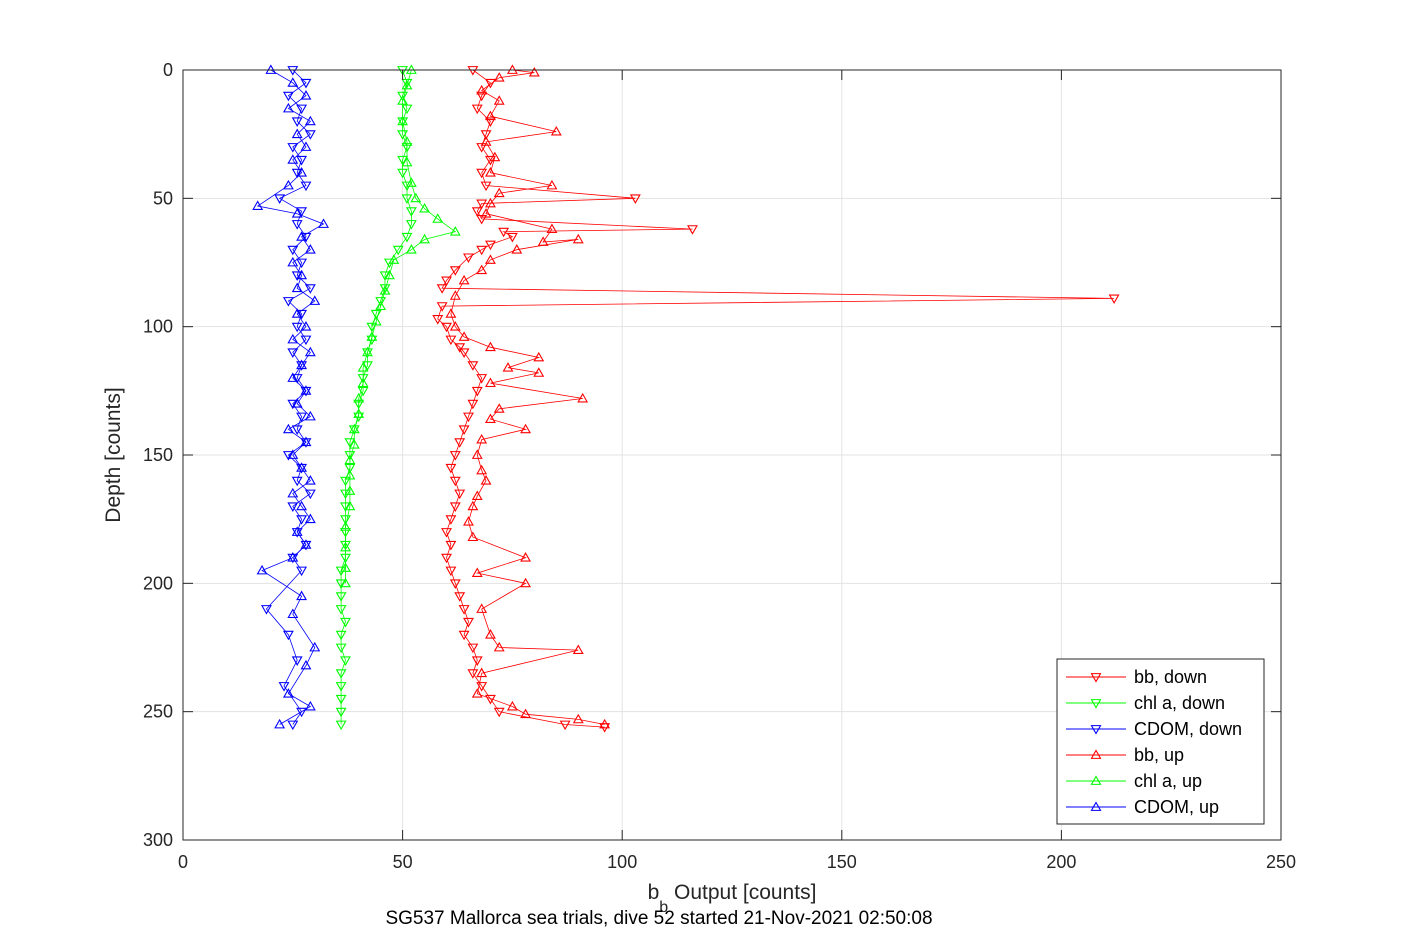 This screenshot has width=1417, height=945. What do you see at coordinates (1125, 755) in the screenshot?
I see `legend-entry-bb-up: bb, up` at bounding box center [1125, 755].